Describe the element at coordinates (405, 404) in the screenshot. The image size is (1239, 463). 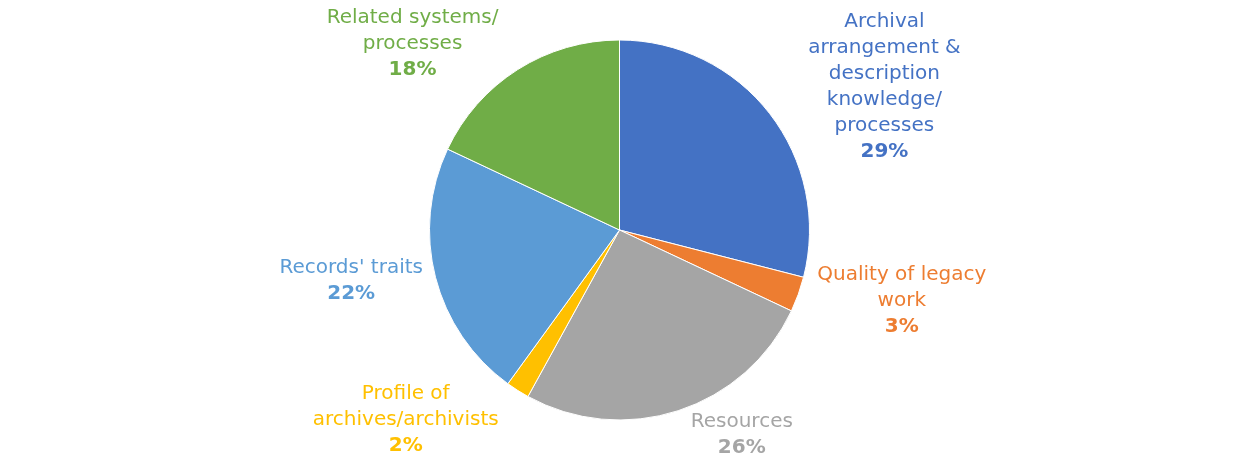
I see `slice-label: Profile of archives/archivists` at that location.